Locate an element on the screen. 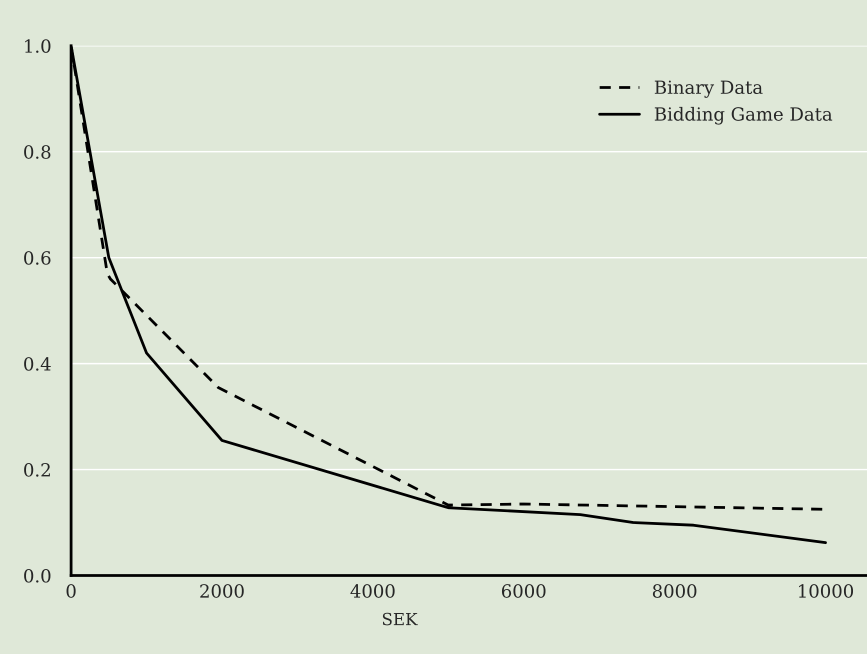  y-tick-label: 0.6 is located at coordinates (37, 258).